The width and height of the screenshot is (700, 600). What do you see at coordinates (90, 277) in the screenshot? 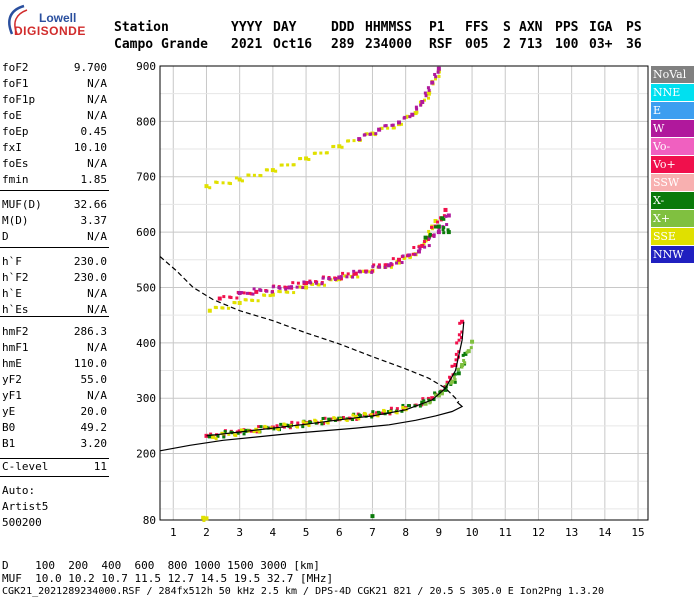
I see `param-value: 230.0` at bounding box center [90, 277].